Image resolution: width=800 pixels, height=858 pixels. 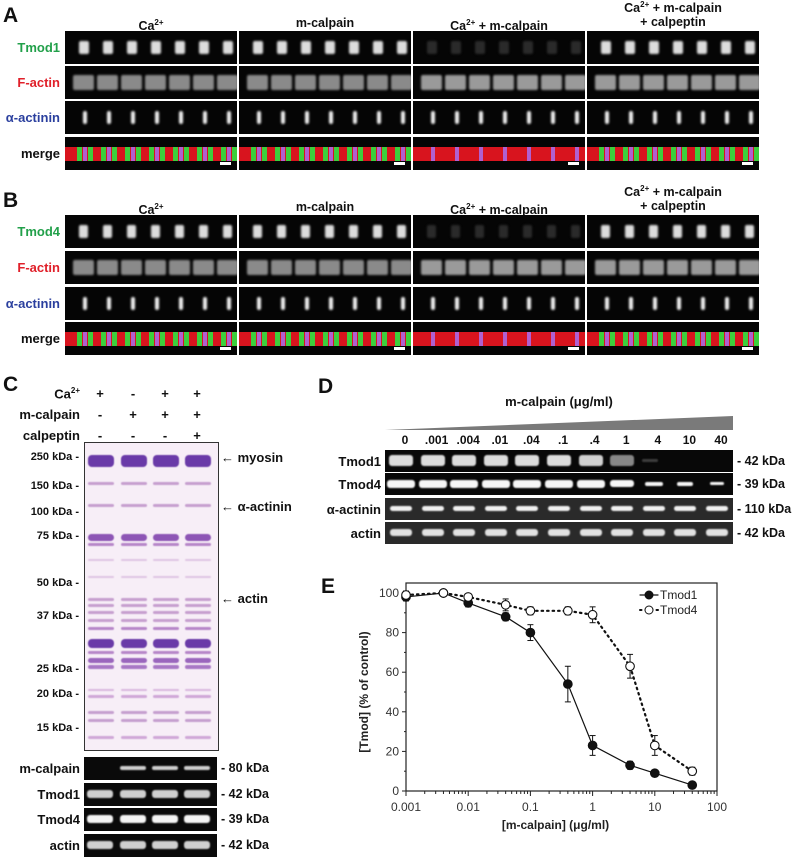 What do you see at coordinates (658, 440) in the screenshot?
I see `lane-concentration: 4` at bounding box center [658, 440].